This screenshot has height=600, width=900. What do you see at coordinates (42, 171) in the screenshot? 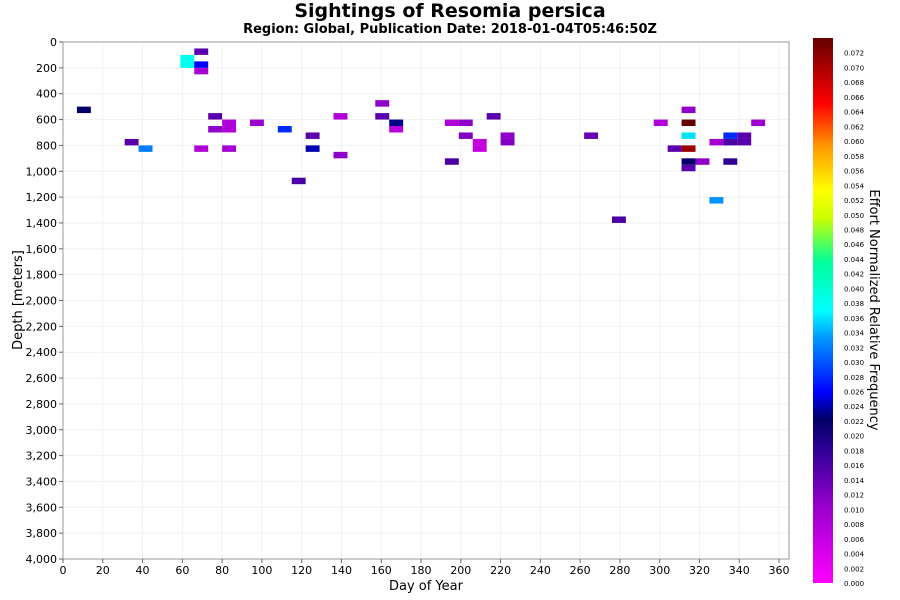
I see `y-tick-label: 1,000` at bounding box center [42, 171].